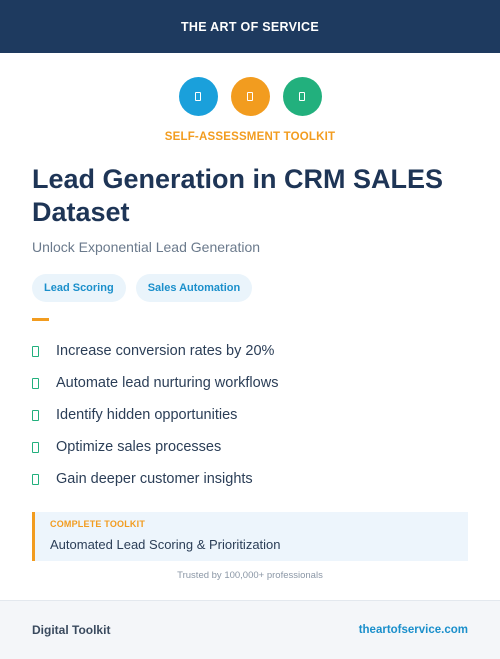  I want to click on feature-item: Increase conversion rates by 20%, so click(250, 351).